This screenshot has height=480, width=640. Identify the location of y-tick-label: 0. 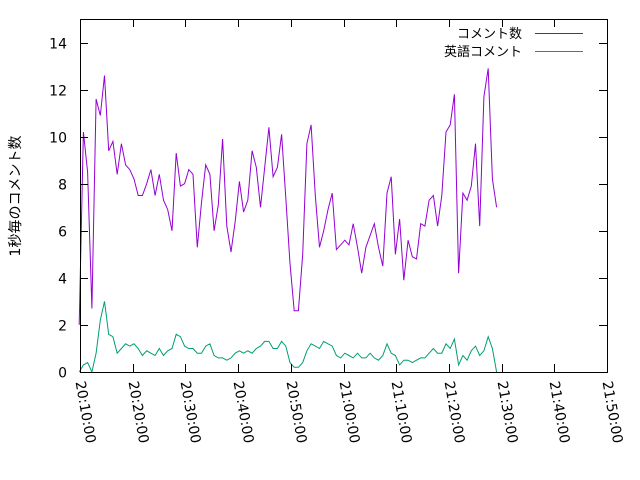
(62, 374).